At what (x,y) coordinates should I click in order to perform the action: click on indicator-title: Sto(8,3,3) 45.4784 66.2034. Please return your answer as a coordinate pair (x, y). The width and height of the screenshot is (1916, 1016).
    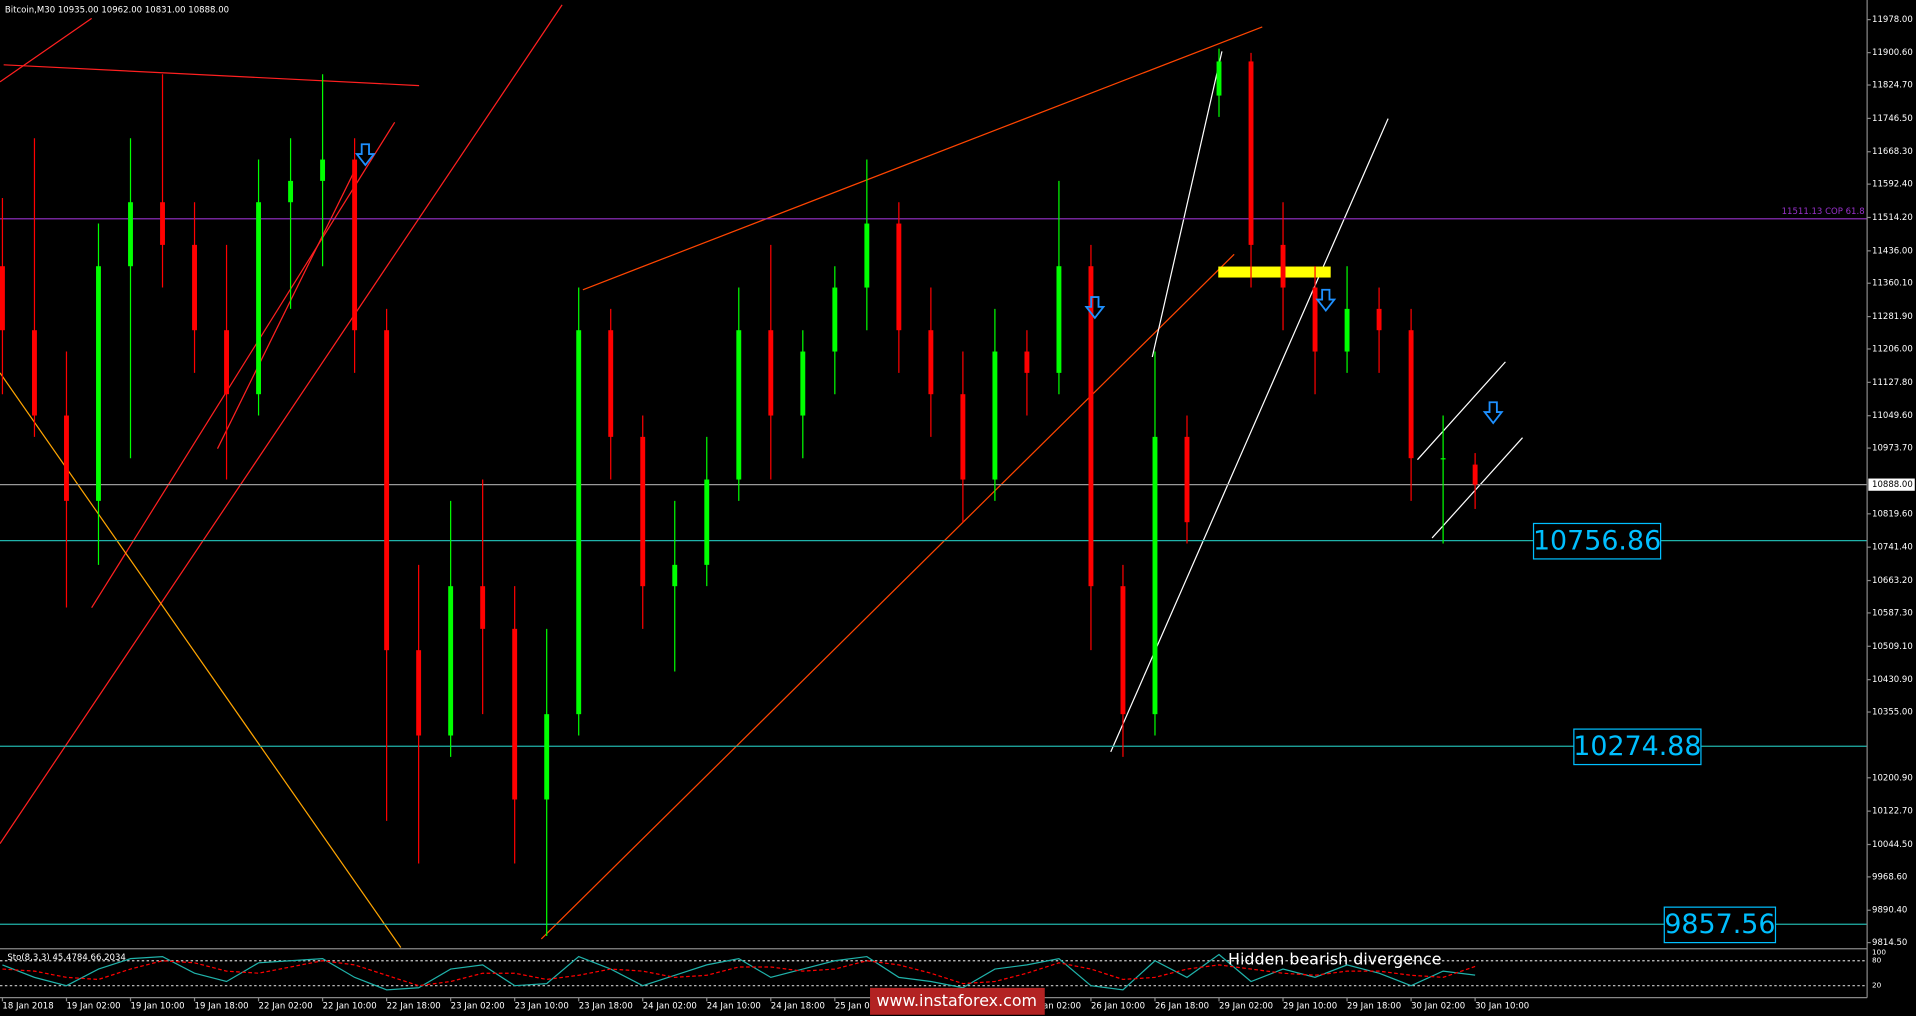
    Looking at the image, I should click on (66, 958).